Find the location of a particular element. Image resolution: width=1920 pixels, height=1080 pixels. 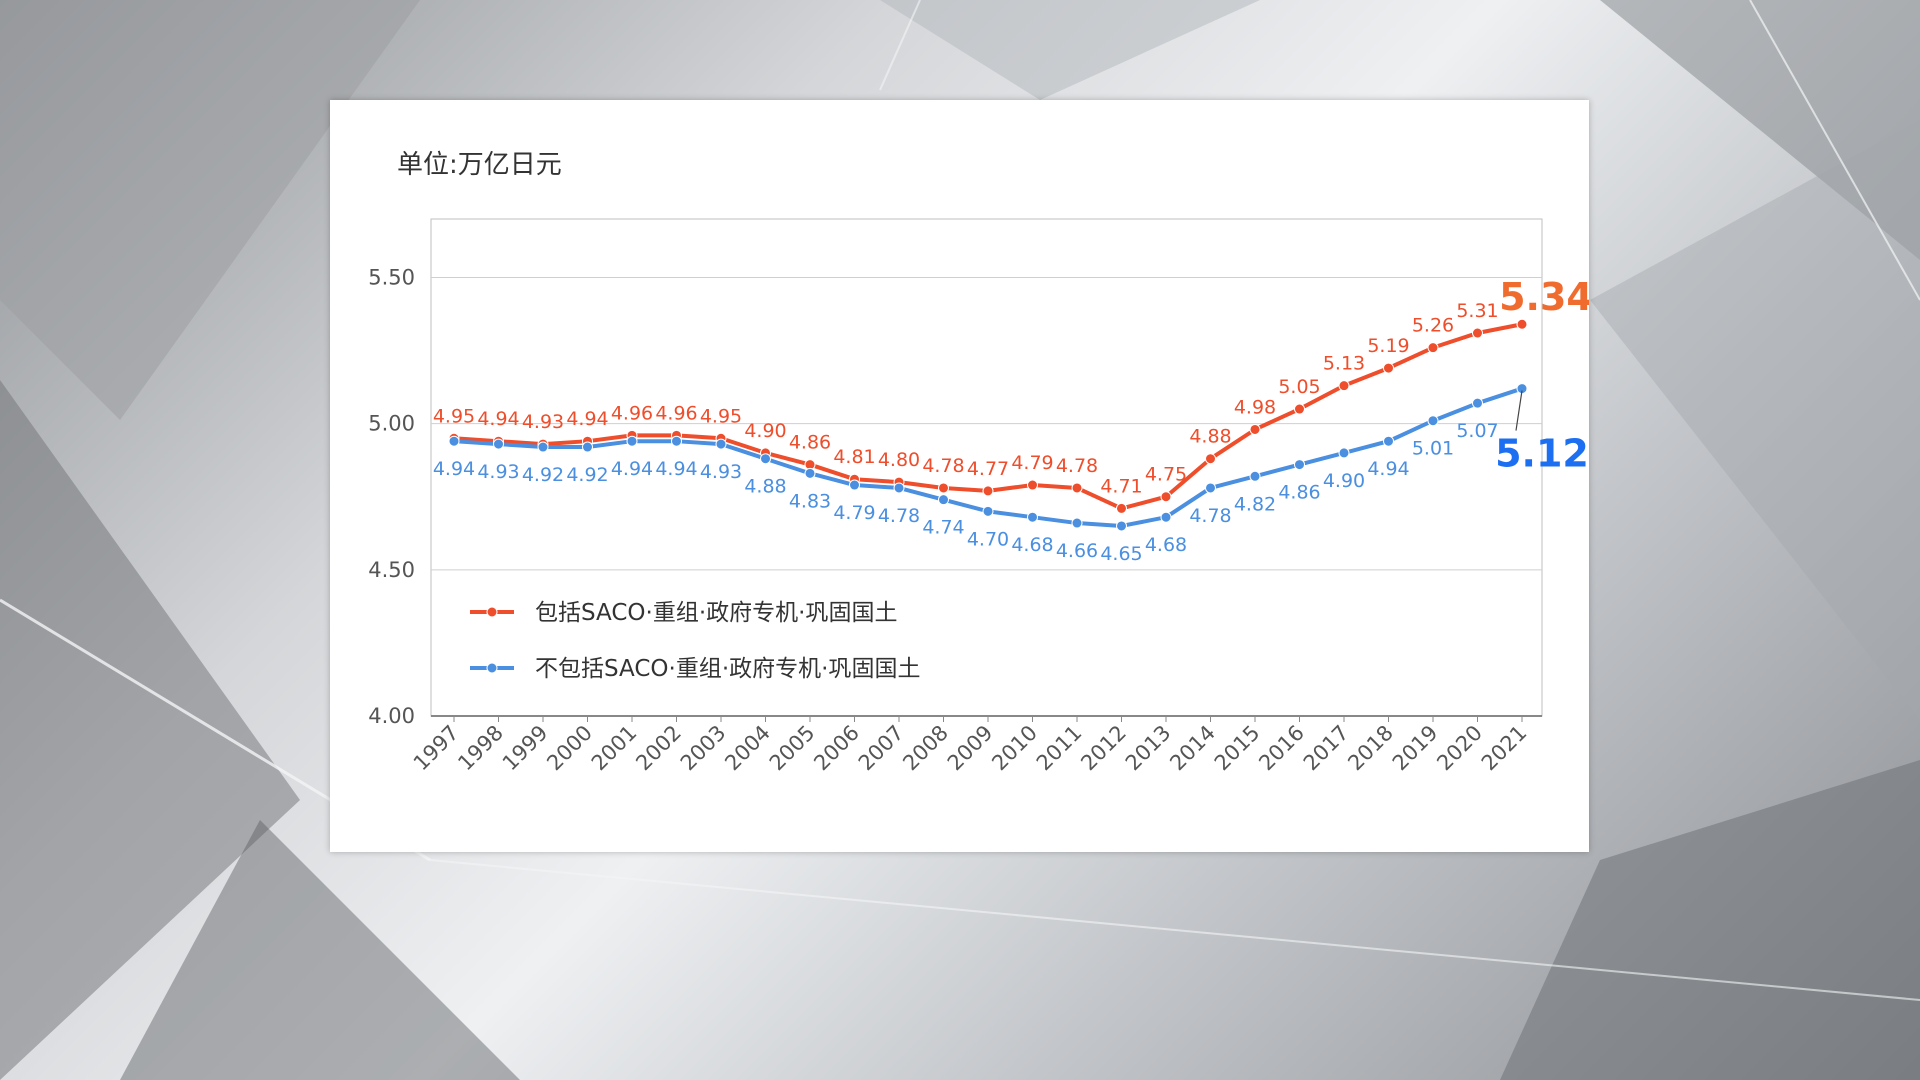

x-tick-label: 2003 is located at coordinates (703, 748).